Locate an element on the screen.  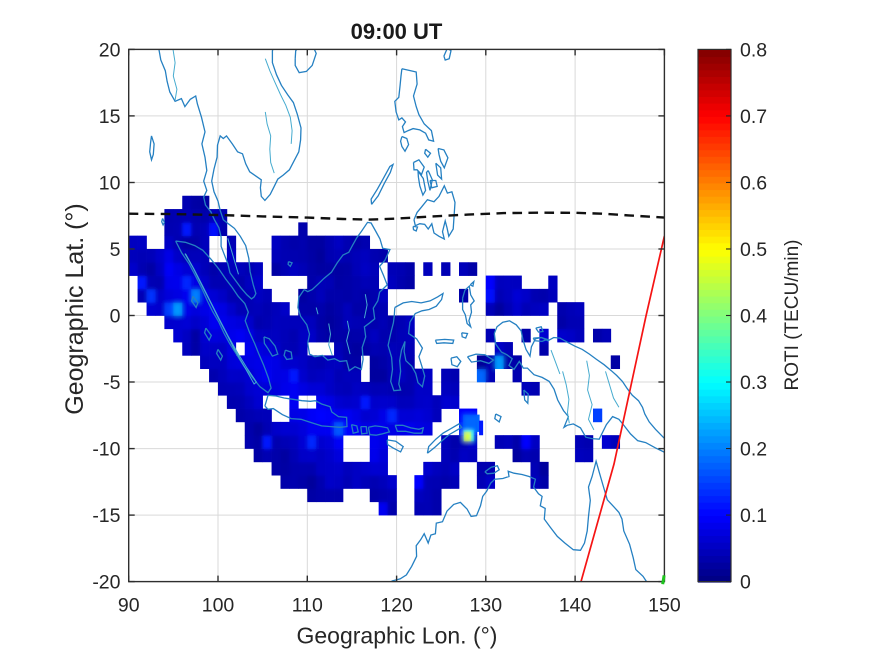
svg-text: 0.3 is located at coordinates (753, 383).